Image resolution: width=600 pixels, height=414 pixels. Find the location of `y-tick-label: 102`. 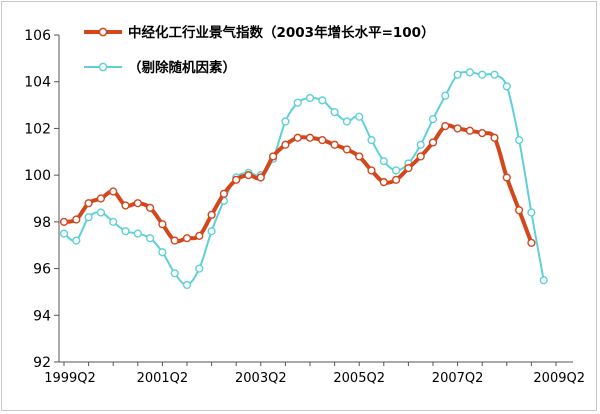

y-tick-label: 102 is located at coordinates (37, 129).